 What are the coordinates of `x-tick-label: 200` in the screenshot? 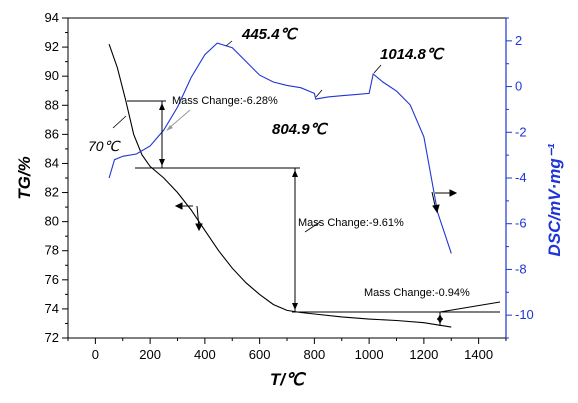 It's located at (150, 354).